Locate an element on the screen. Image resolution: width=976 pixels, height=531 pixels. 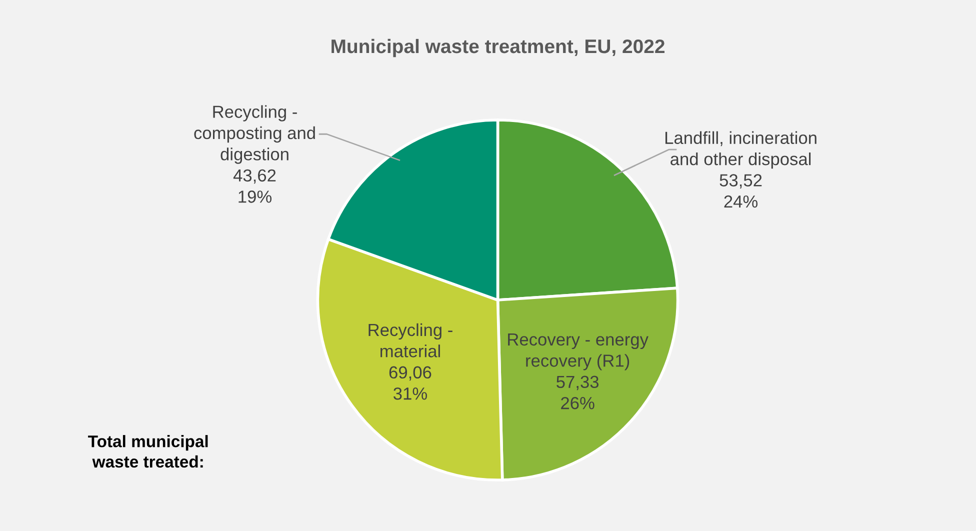
slice-label: Landfill, incineration and other disposal is located at coordinates (740, 150).